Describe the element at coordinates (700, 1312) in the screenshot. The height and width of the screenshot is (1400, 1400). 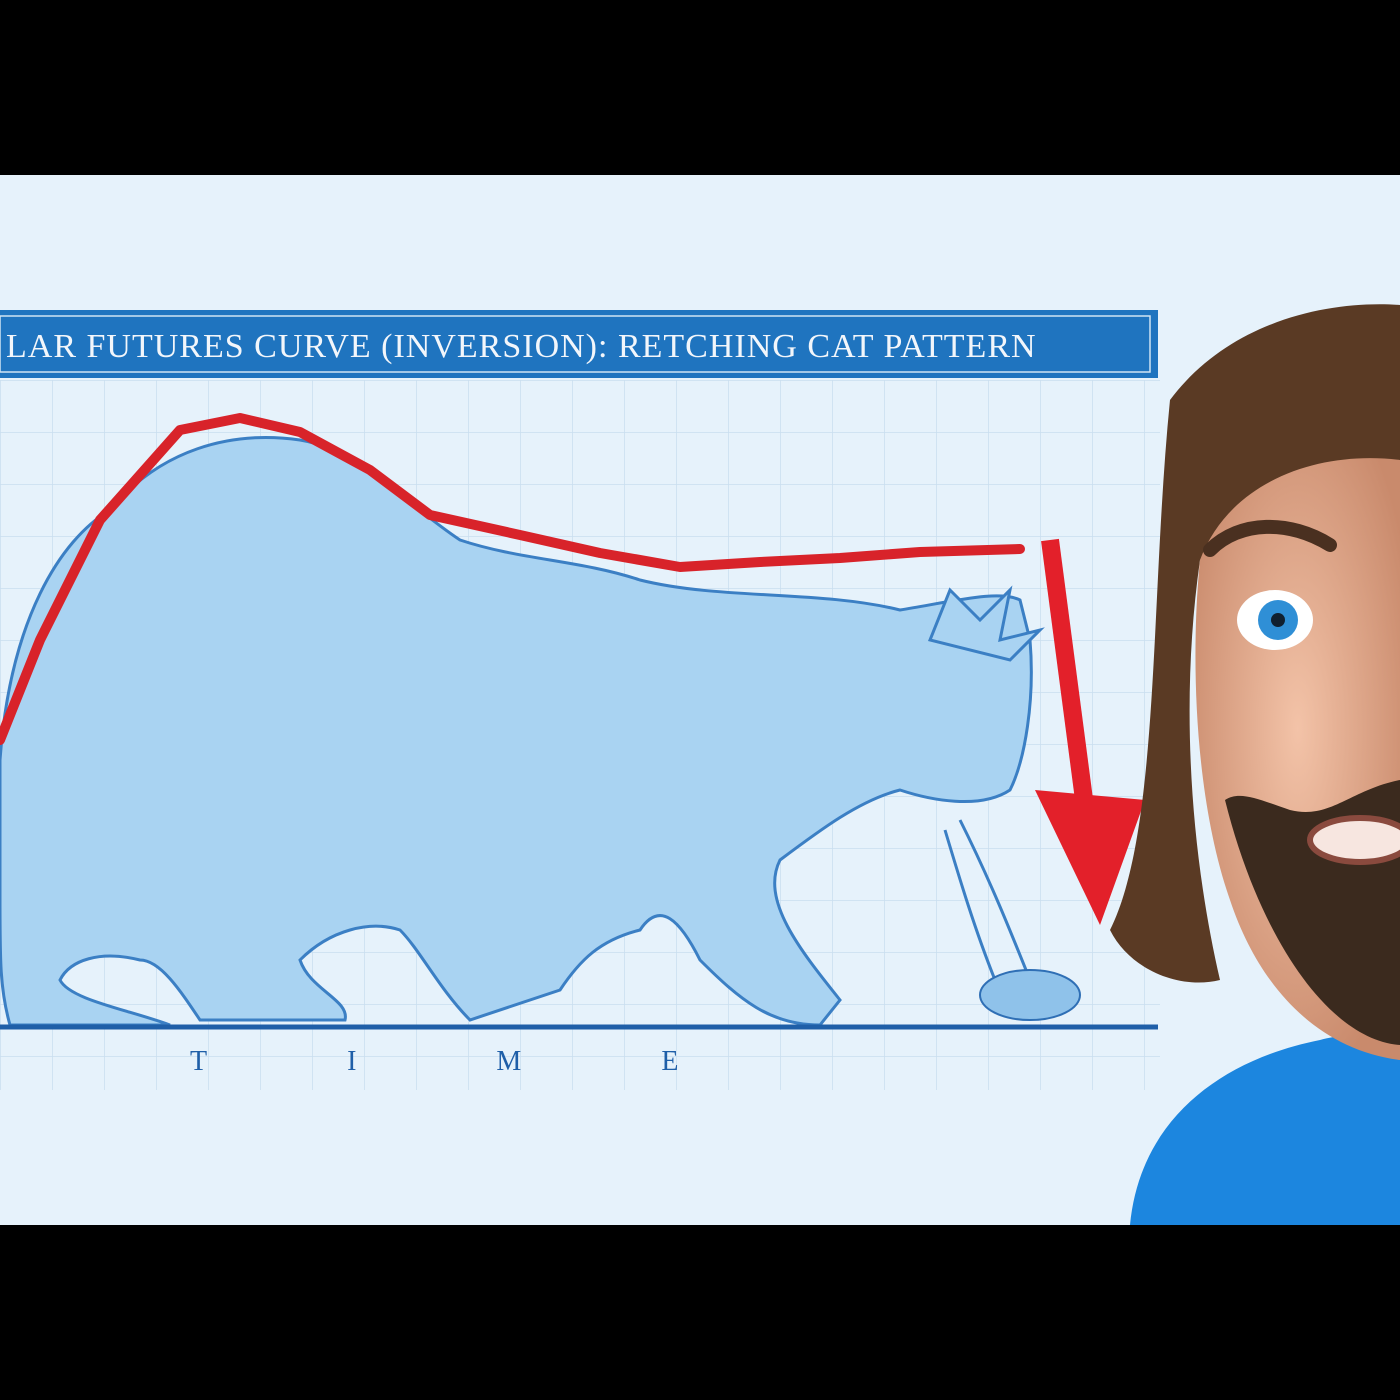
I see `bottom-bar` at that location.